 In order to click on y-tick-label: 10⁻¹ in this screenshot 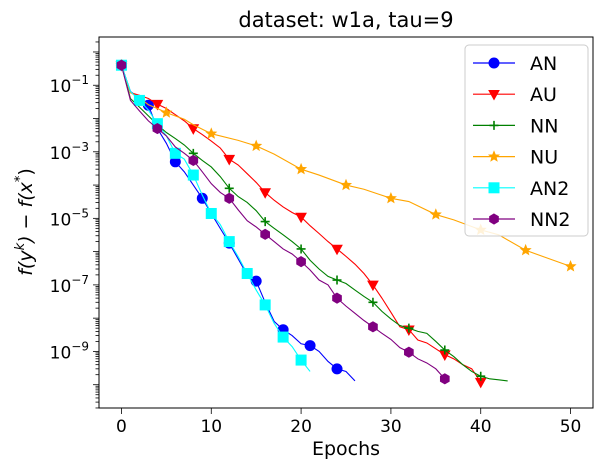, I will do `click(69, 85)`.